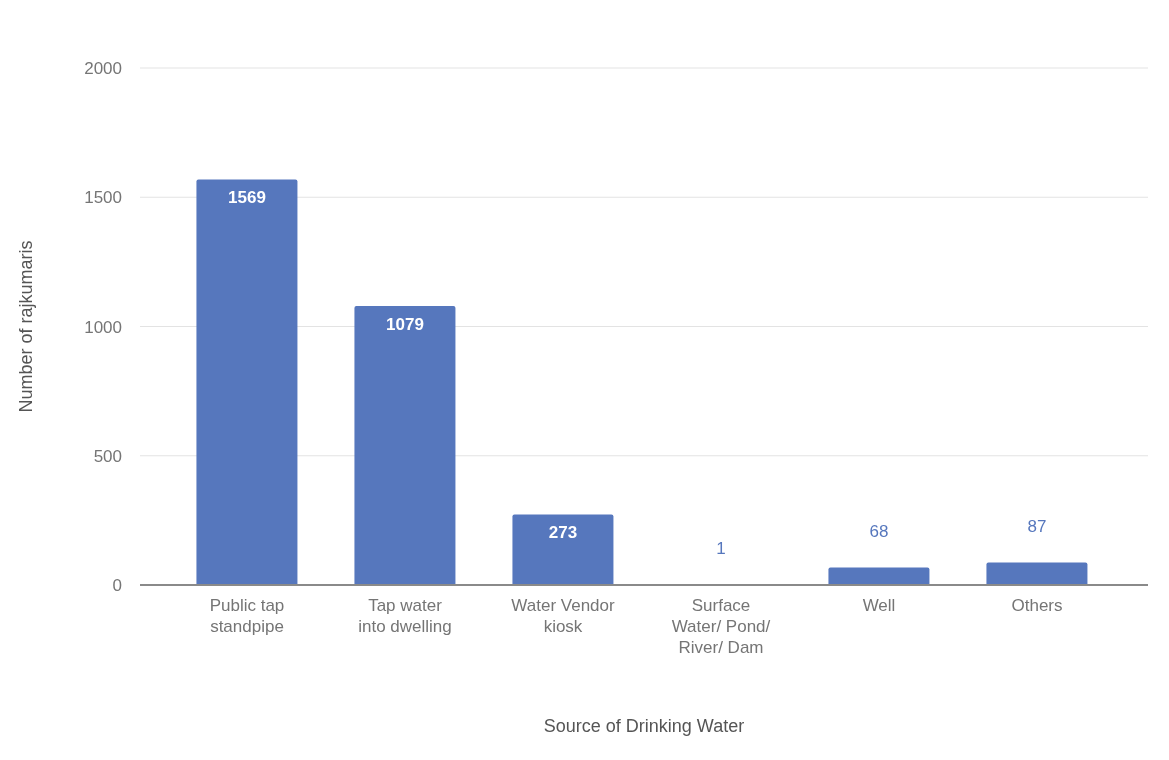  I want to click on y-tick-label: 2000, so click(103, 69).